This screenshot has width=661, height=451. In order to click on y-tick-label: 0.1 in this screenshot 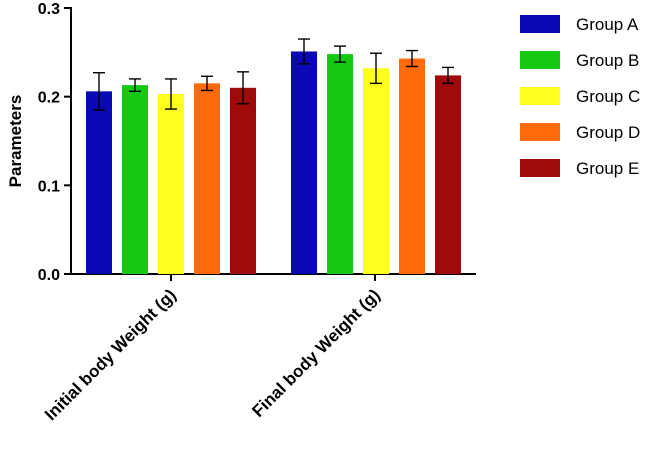, I will do `click(49, 186)`.